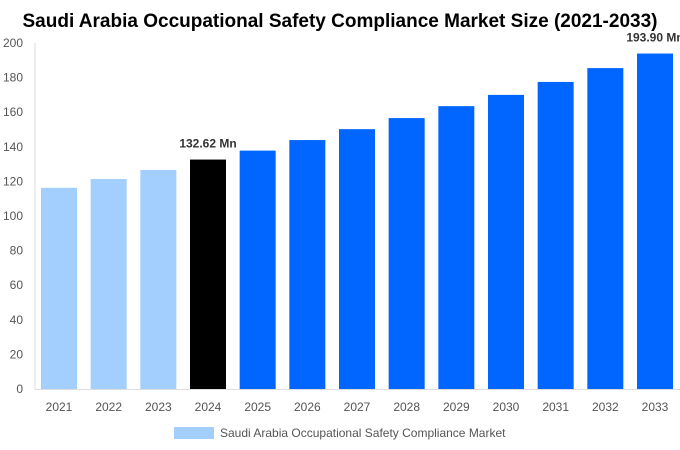 This screenshot has width=680, height=450. What do you see at coordinates (555, 407) in the screenshot?
I see `x-tick-label: 2031` at bounding box center [555, 407].